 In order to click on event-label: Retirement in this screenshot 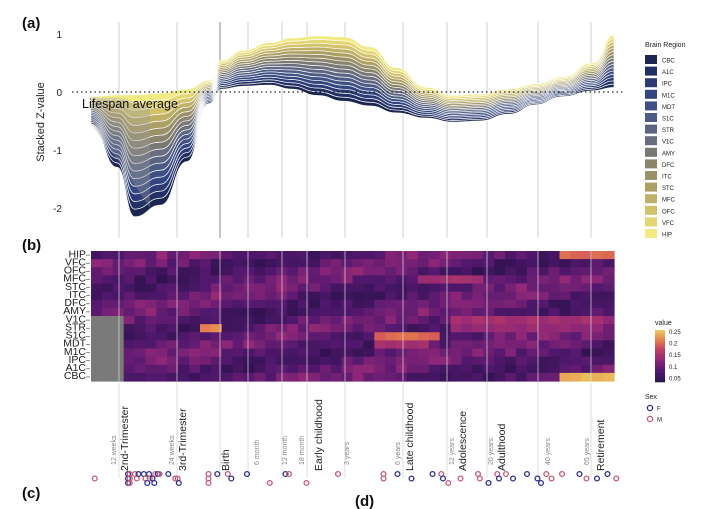, I will do `click(601, 445)`.